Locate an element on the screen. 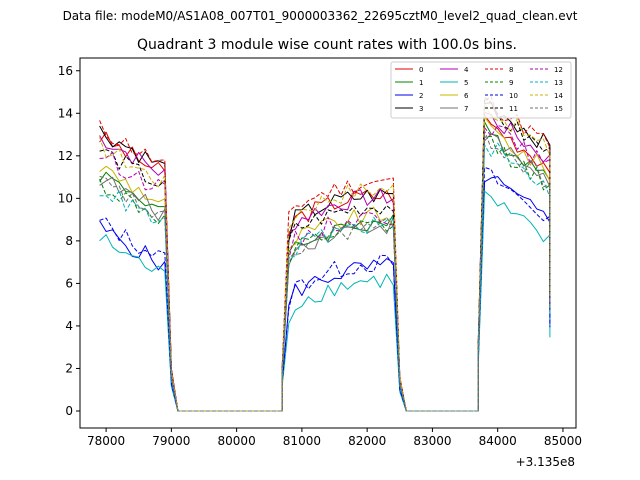 The width and height of the screenshot is (640, 480). legend-label-0: 0 is located at coordinates (421, 70).